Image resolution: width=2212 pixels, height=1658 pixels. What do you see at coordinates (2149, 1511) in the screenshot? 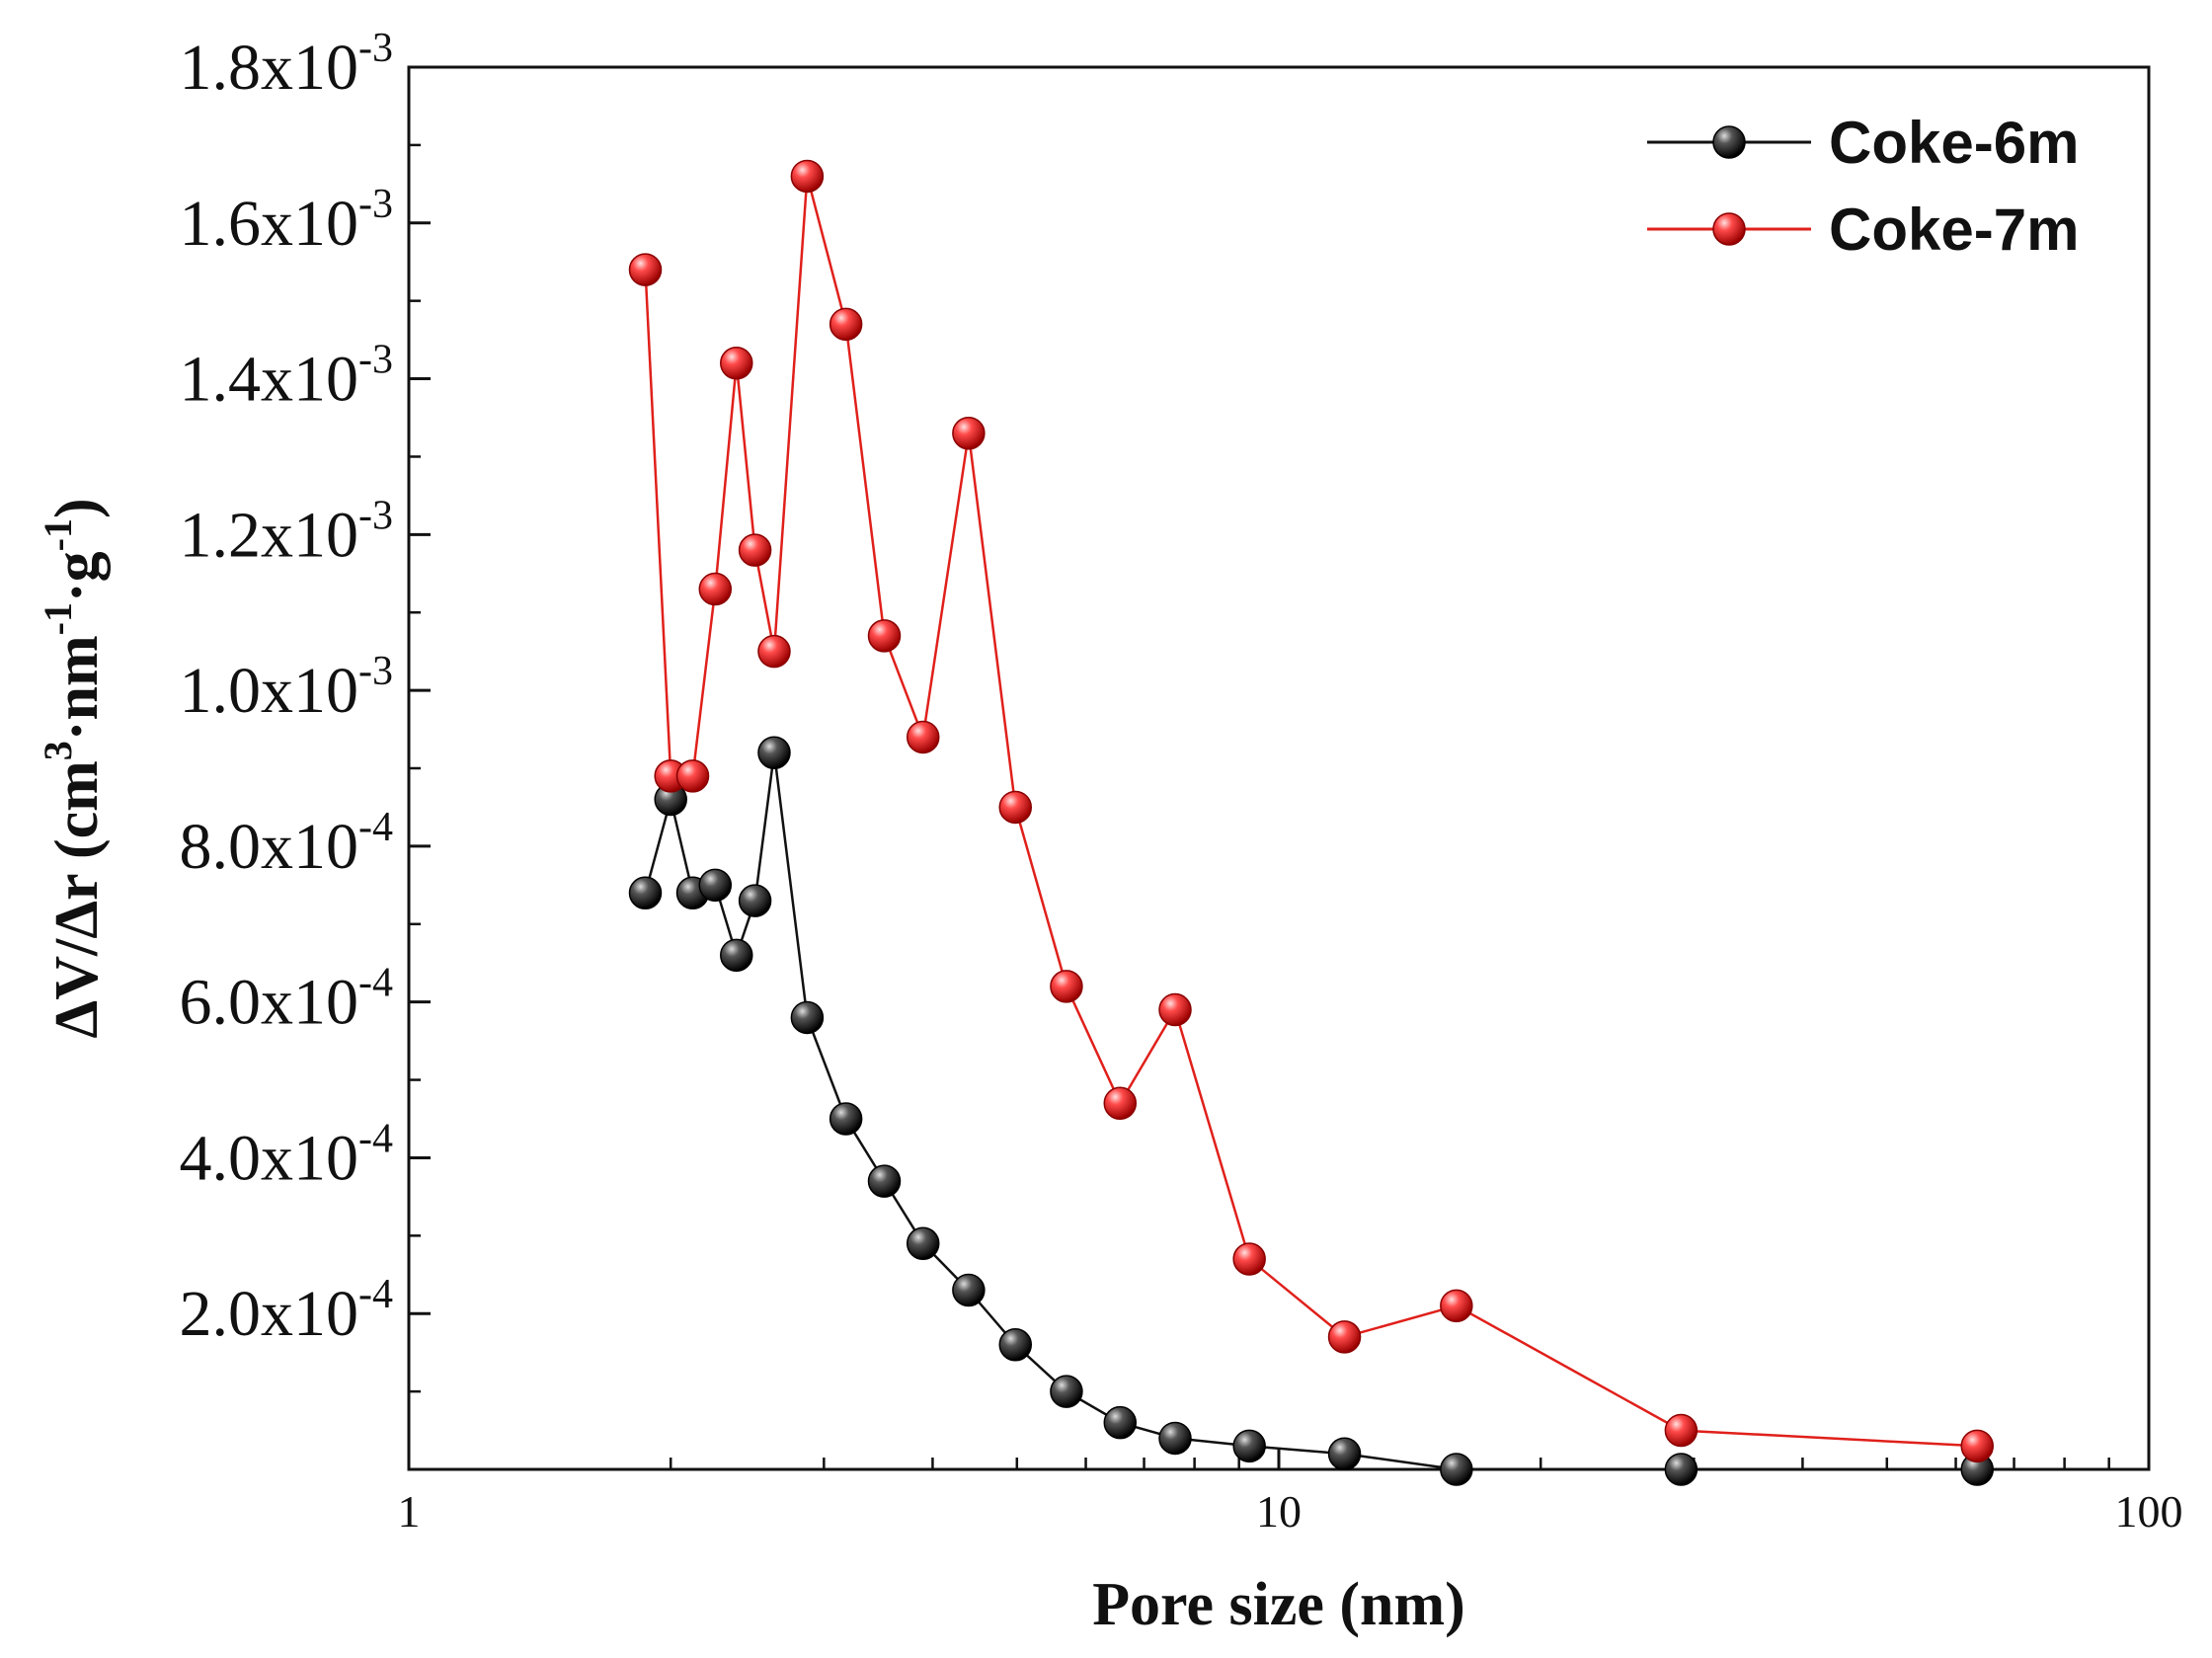
I see `x-tick-label: 100` at bounding box center [2149, 1511].